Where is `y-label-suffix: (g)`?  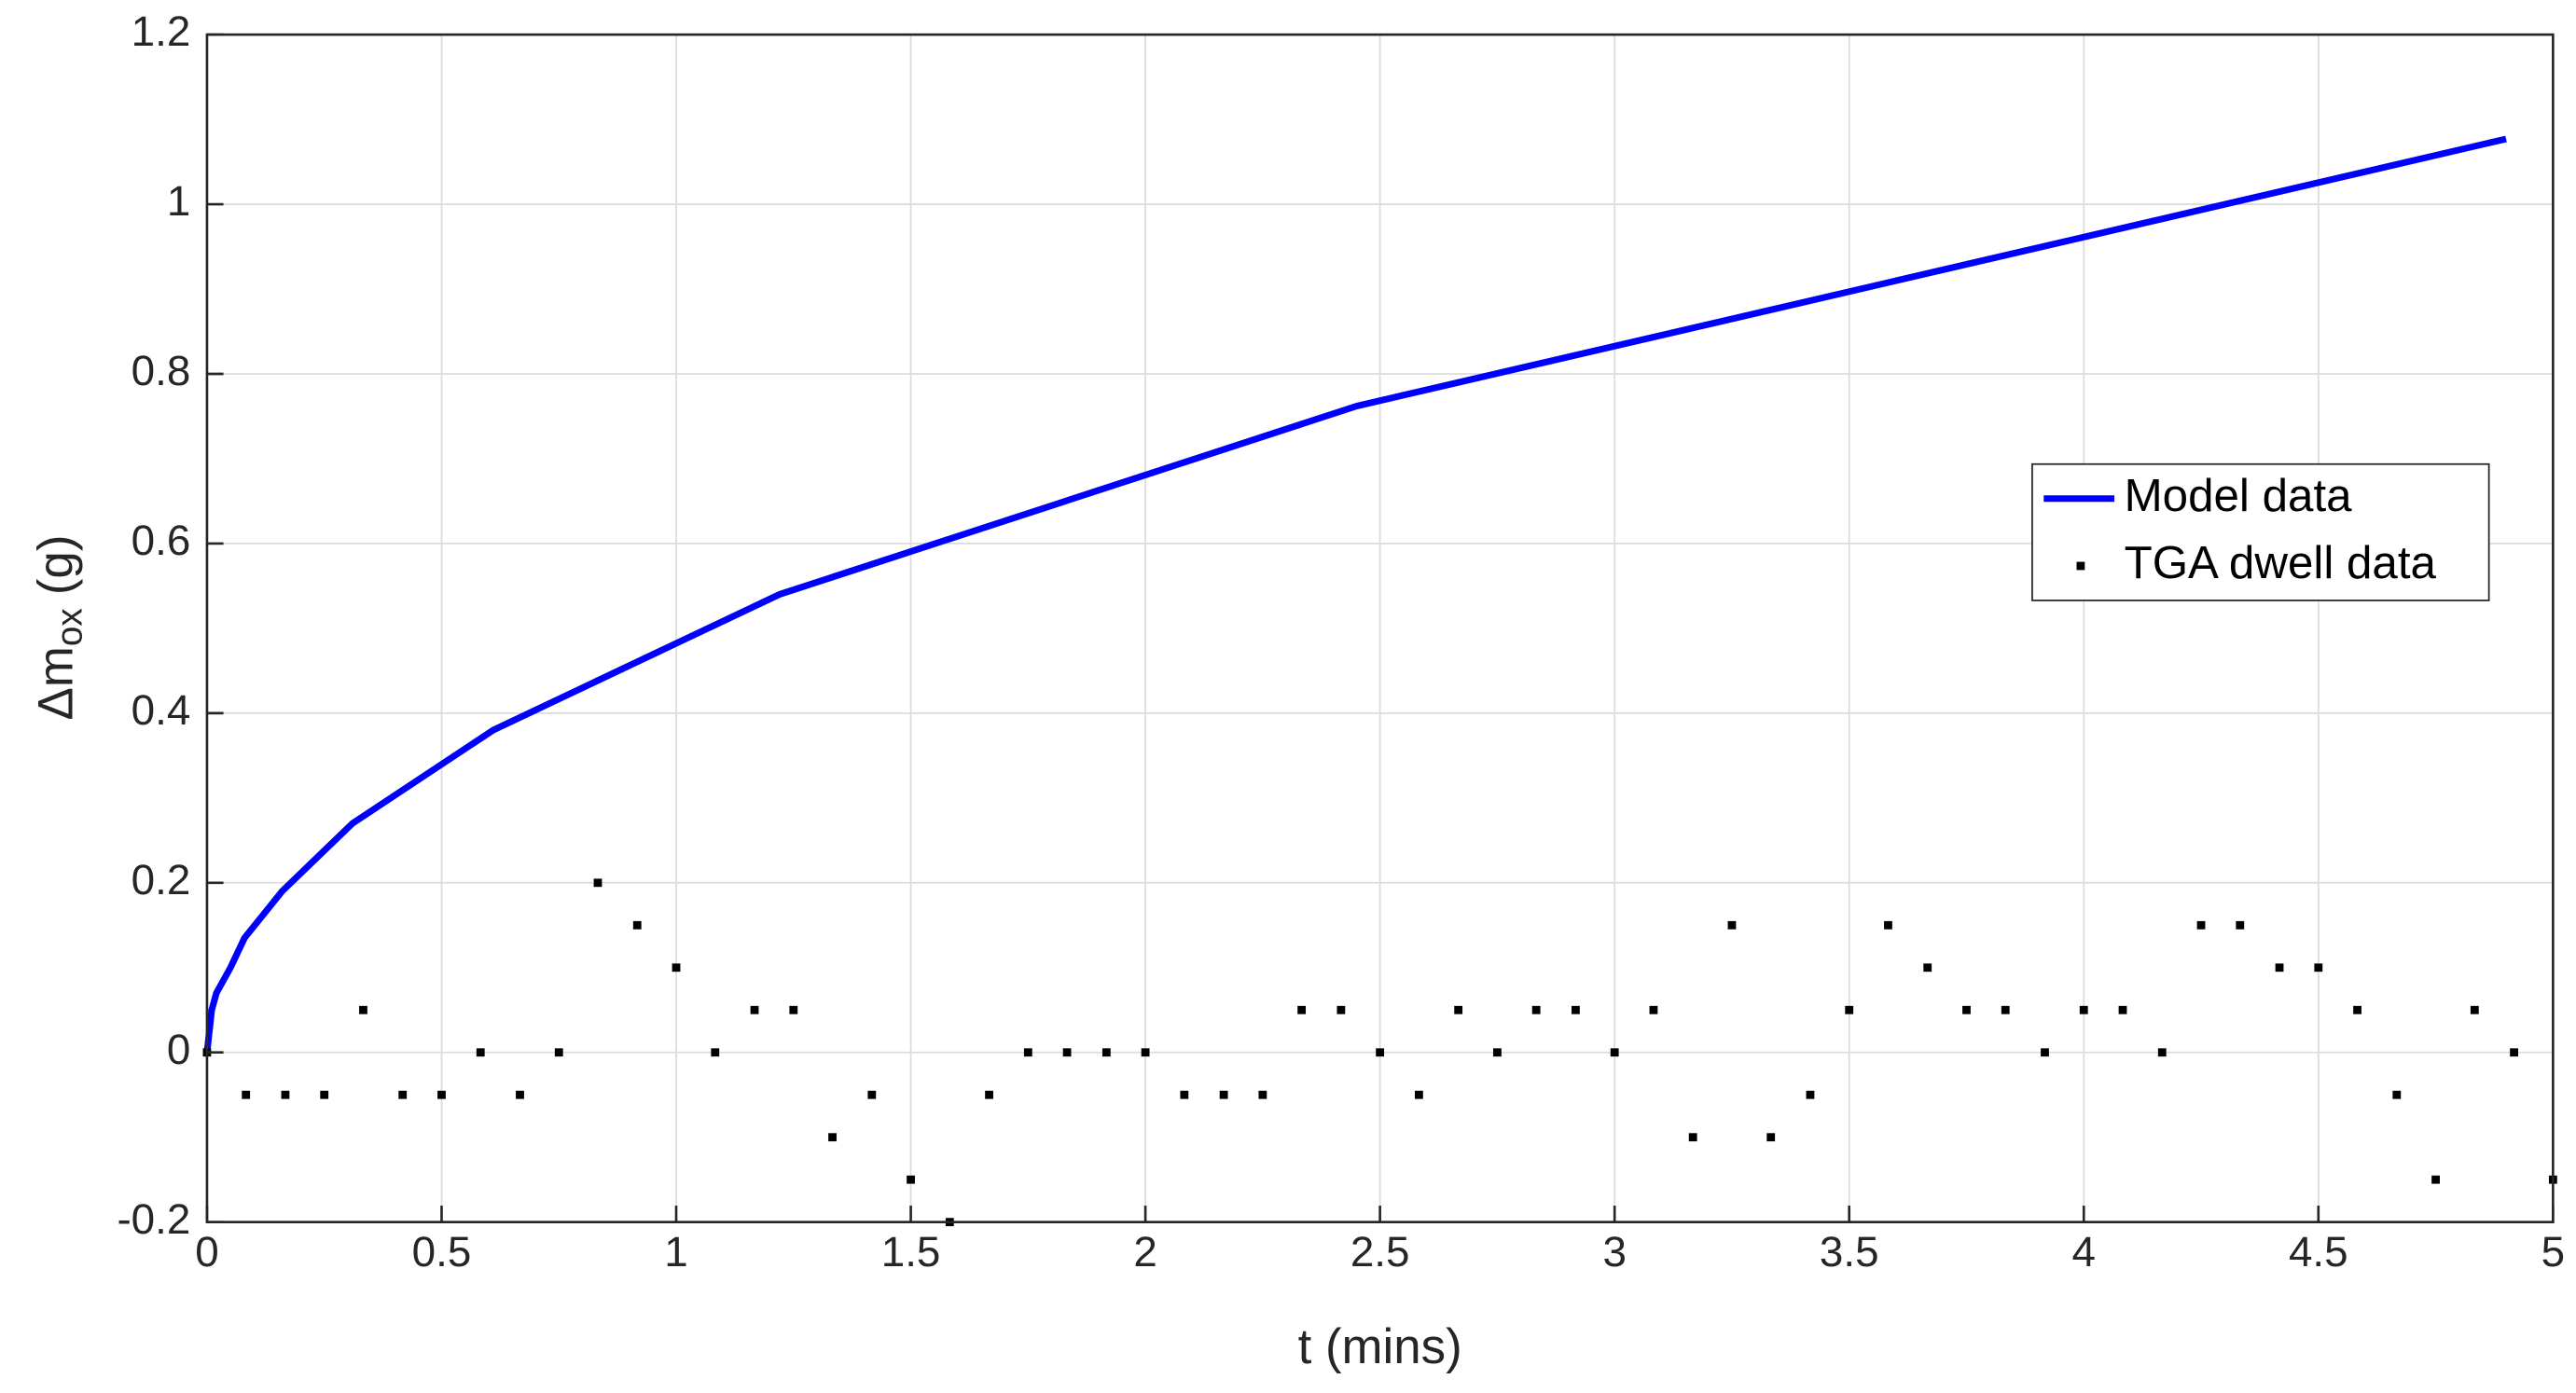
y-label-suffix: (g) is located at coordinates (55, 565).